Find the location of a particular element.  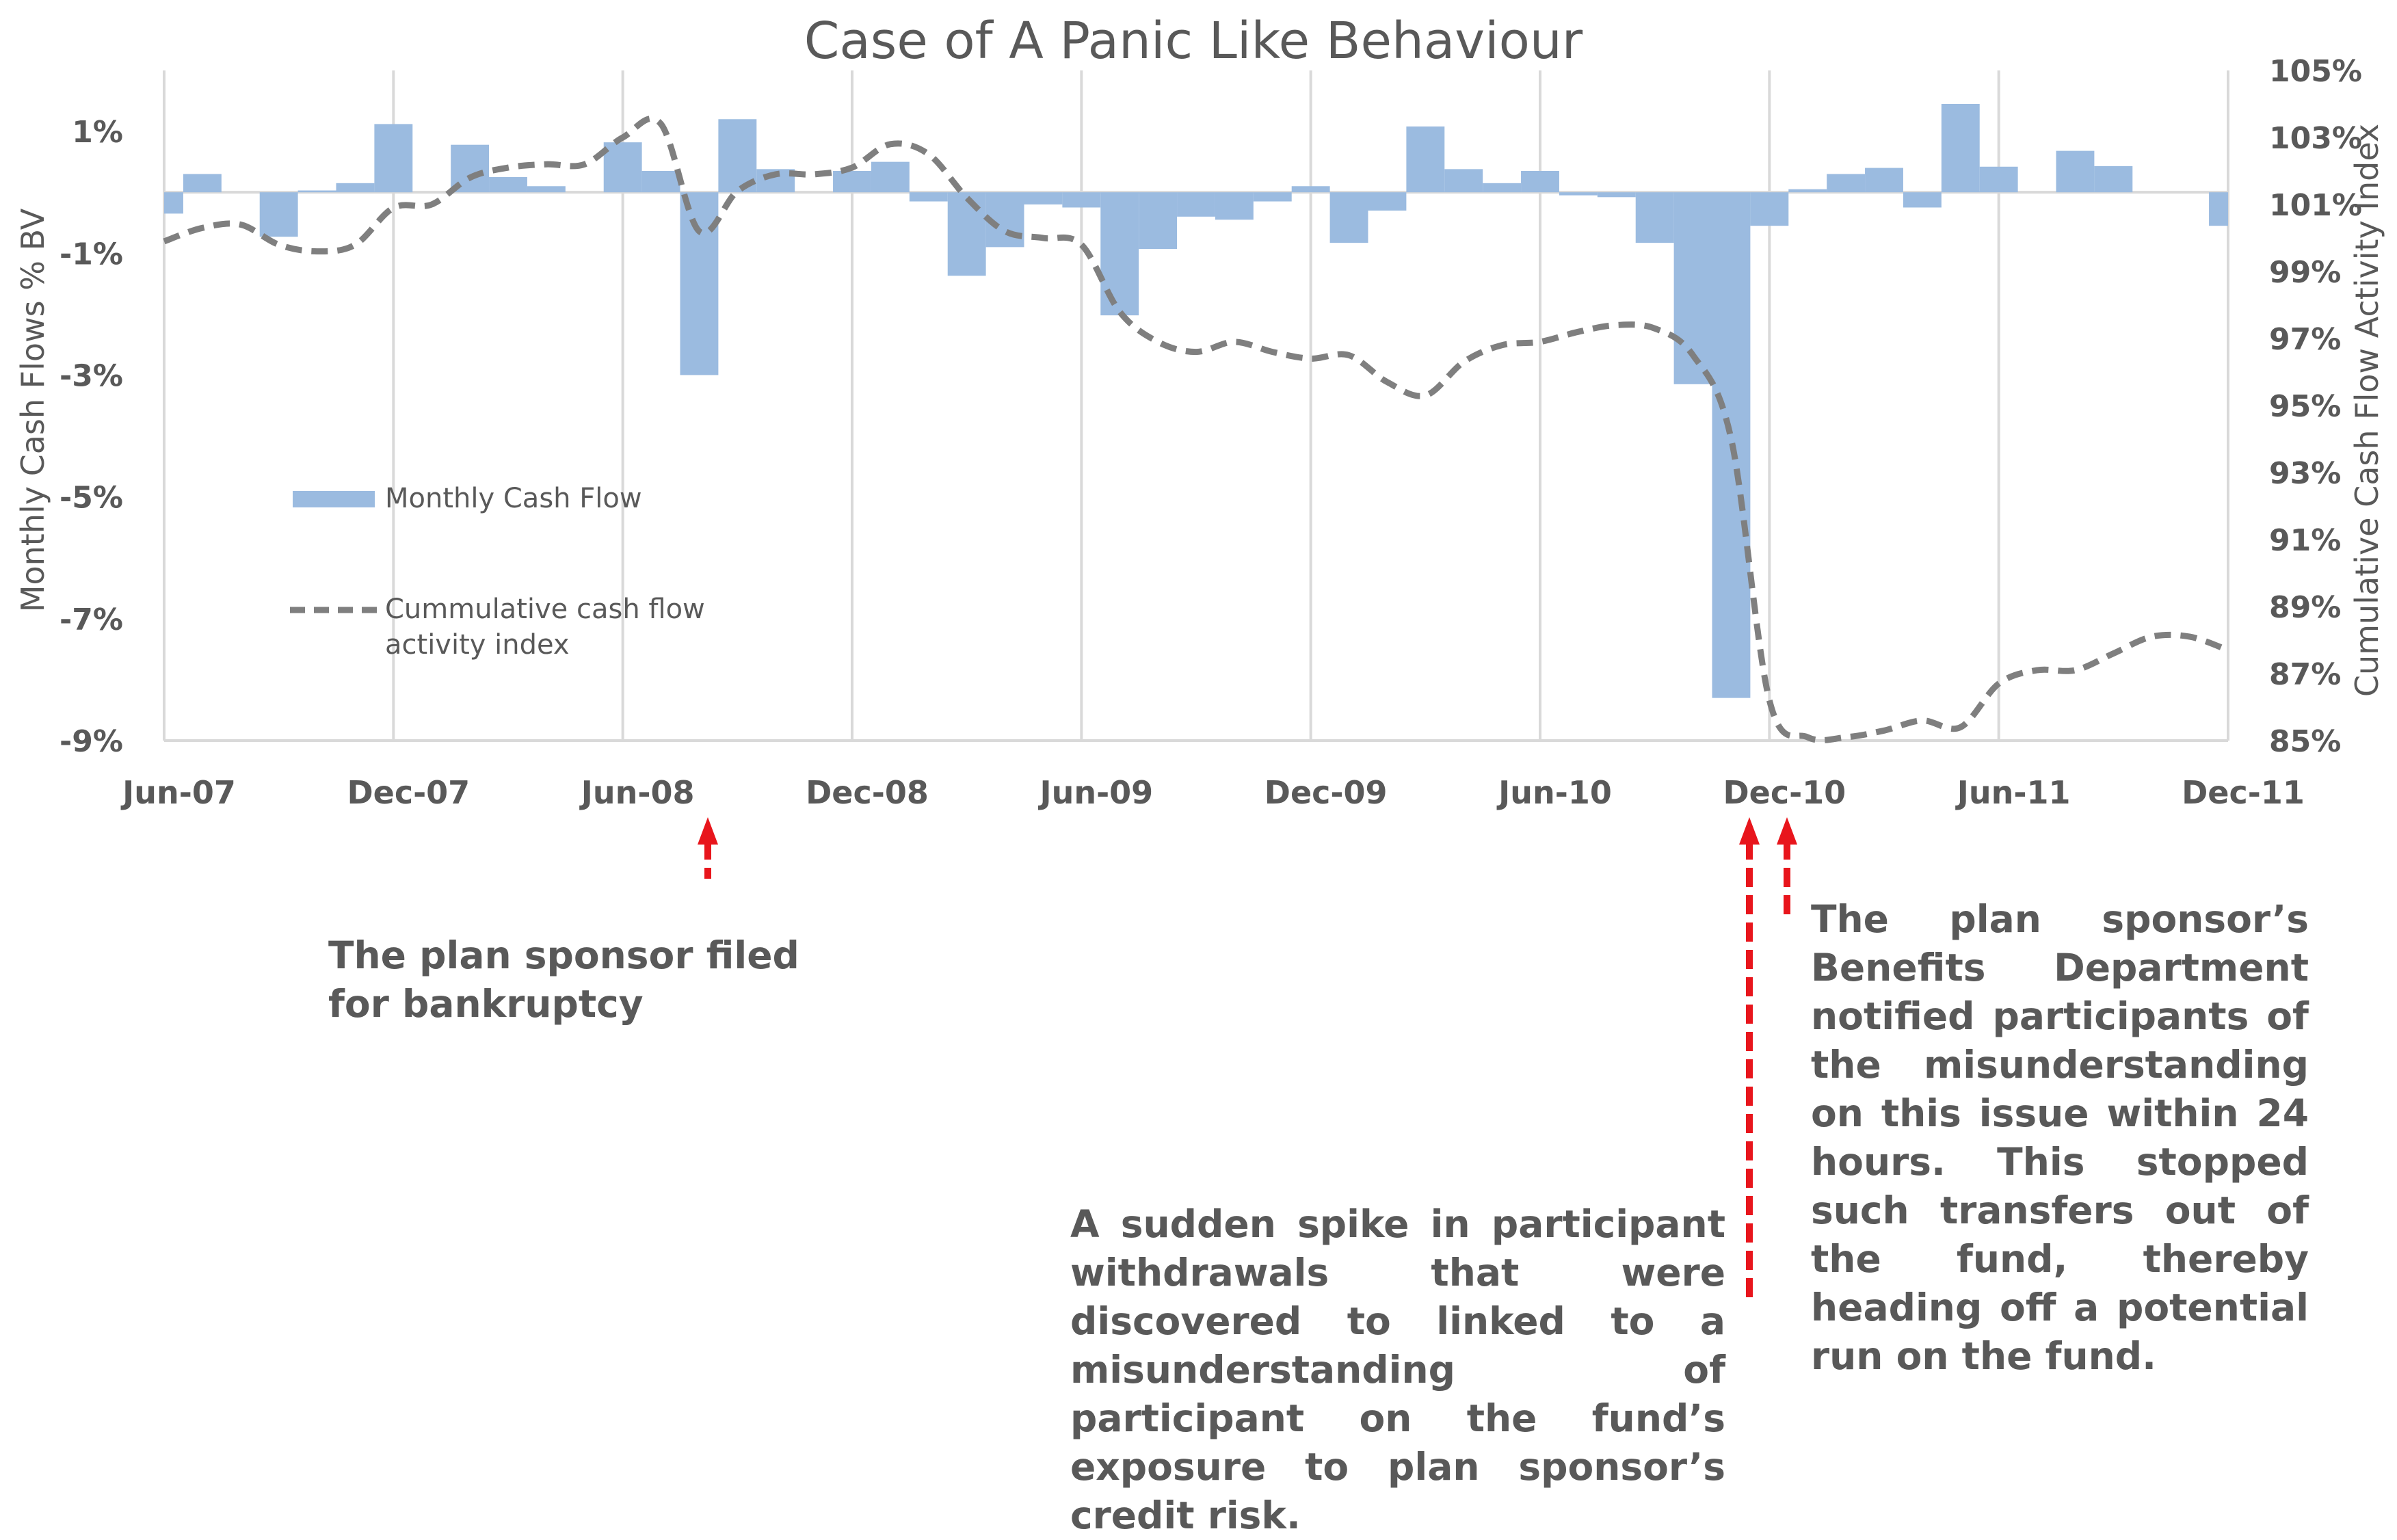

legend-line-label-line2: activity index is located at coordinates (477, 645).